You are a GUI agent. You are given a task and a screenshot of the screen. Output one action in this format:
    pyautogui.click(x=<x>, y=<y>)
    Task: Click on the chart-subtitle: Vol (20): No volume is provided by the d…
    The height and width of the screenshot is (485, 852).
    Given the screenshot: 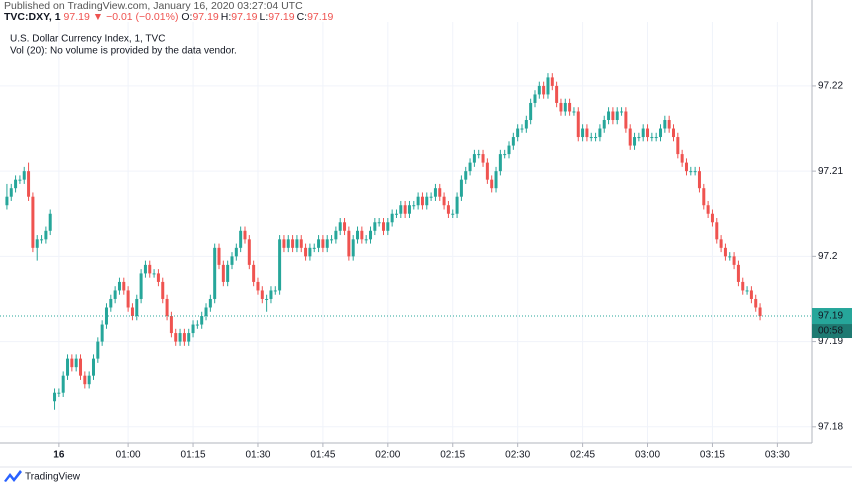 What is the action you would take?
    pyautogui.click(x=123, y=51)
    